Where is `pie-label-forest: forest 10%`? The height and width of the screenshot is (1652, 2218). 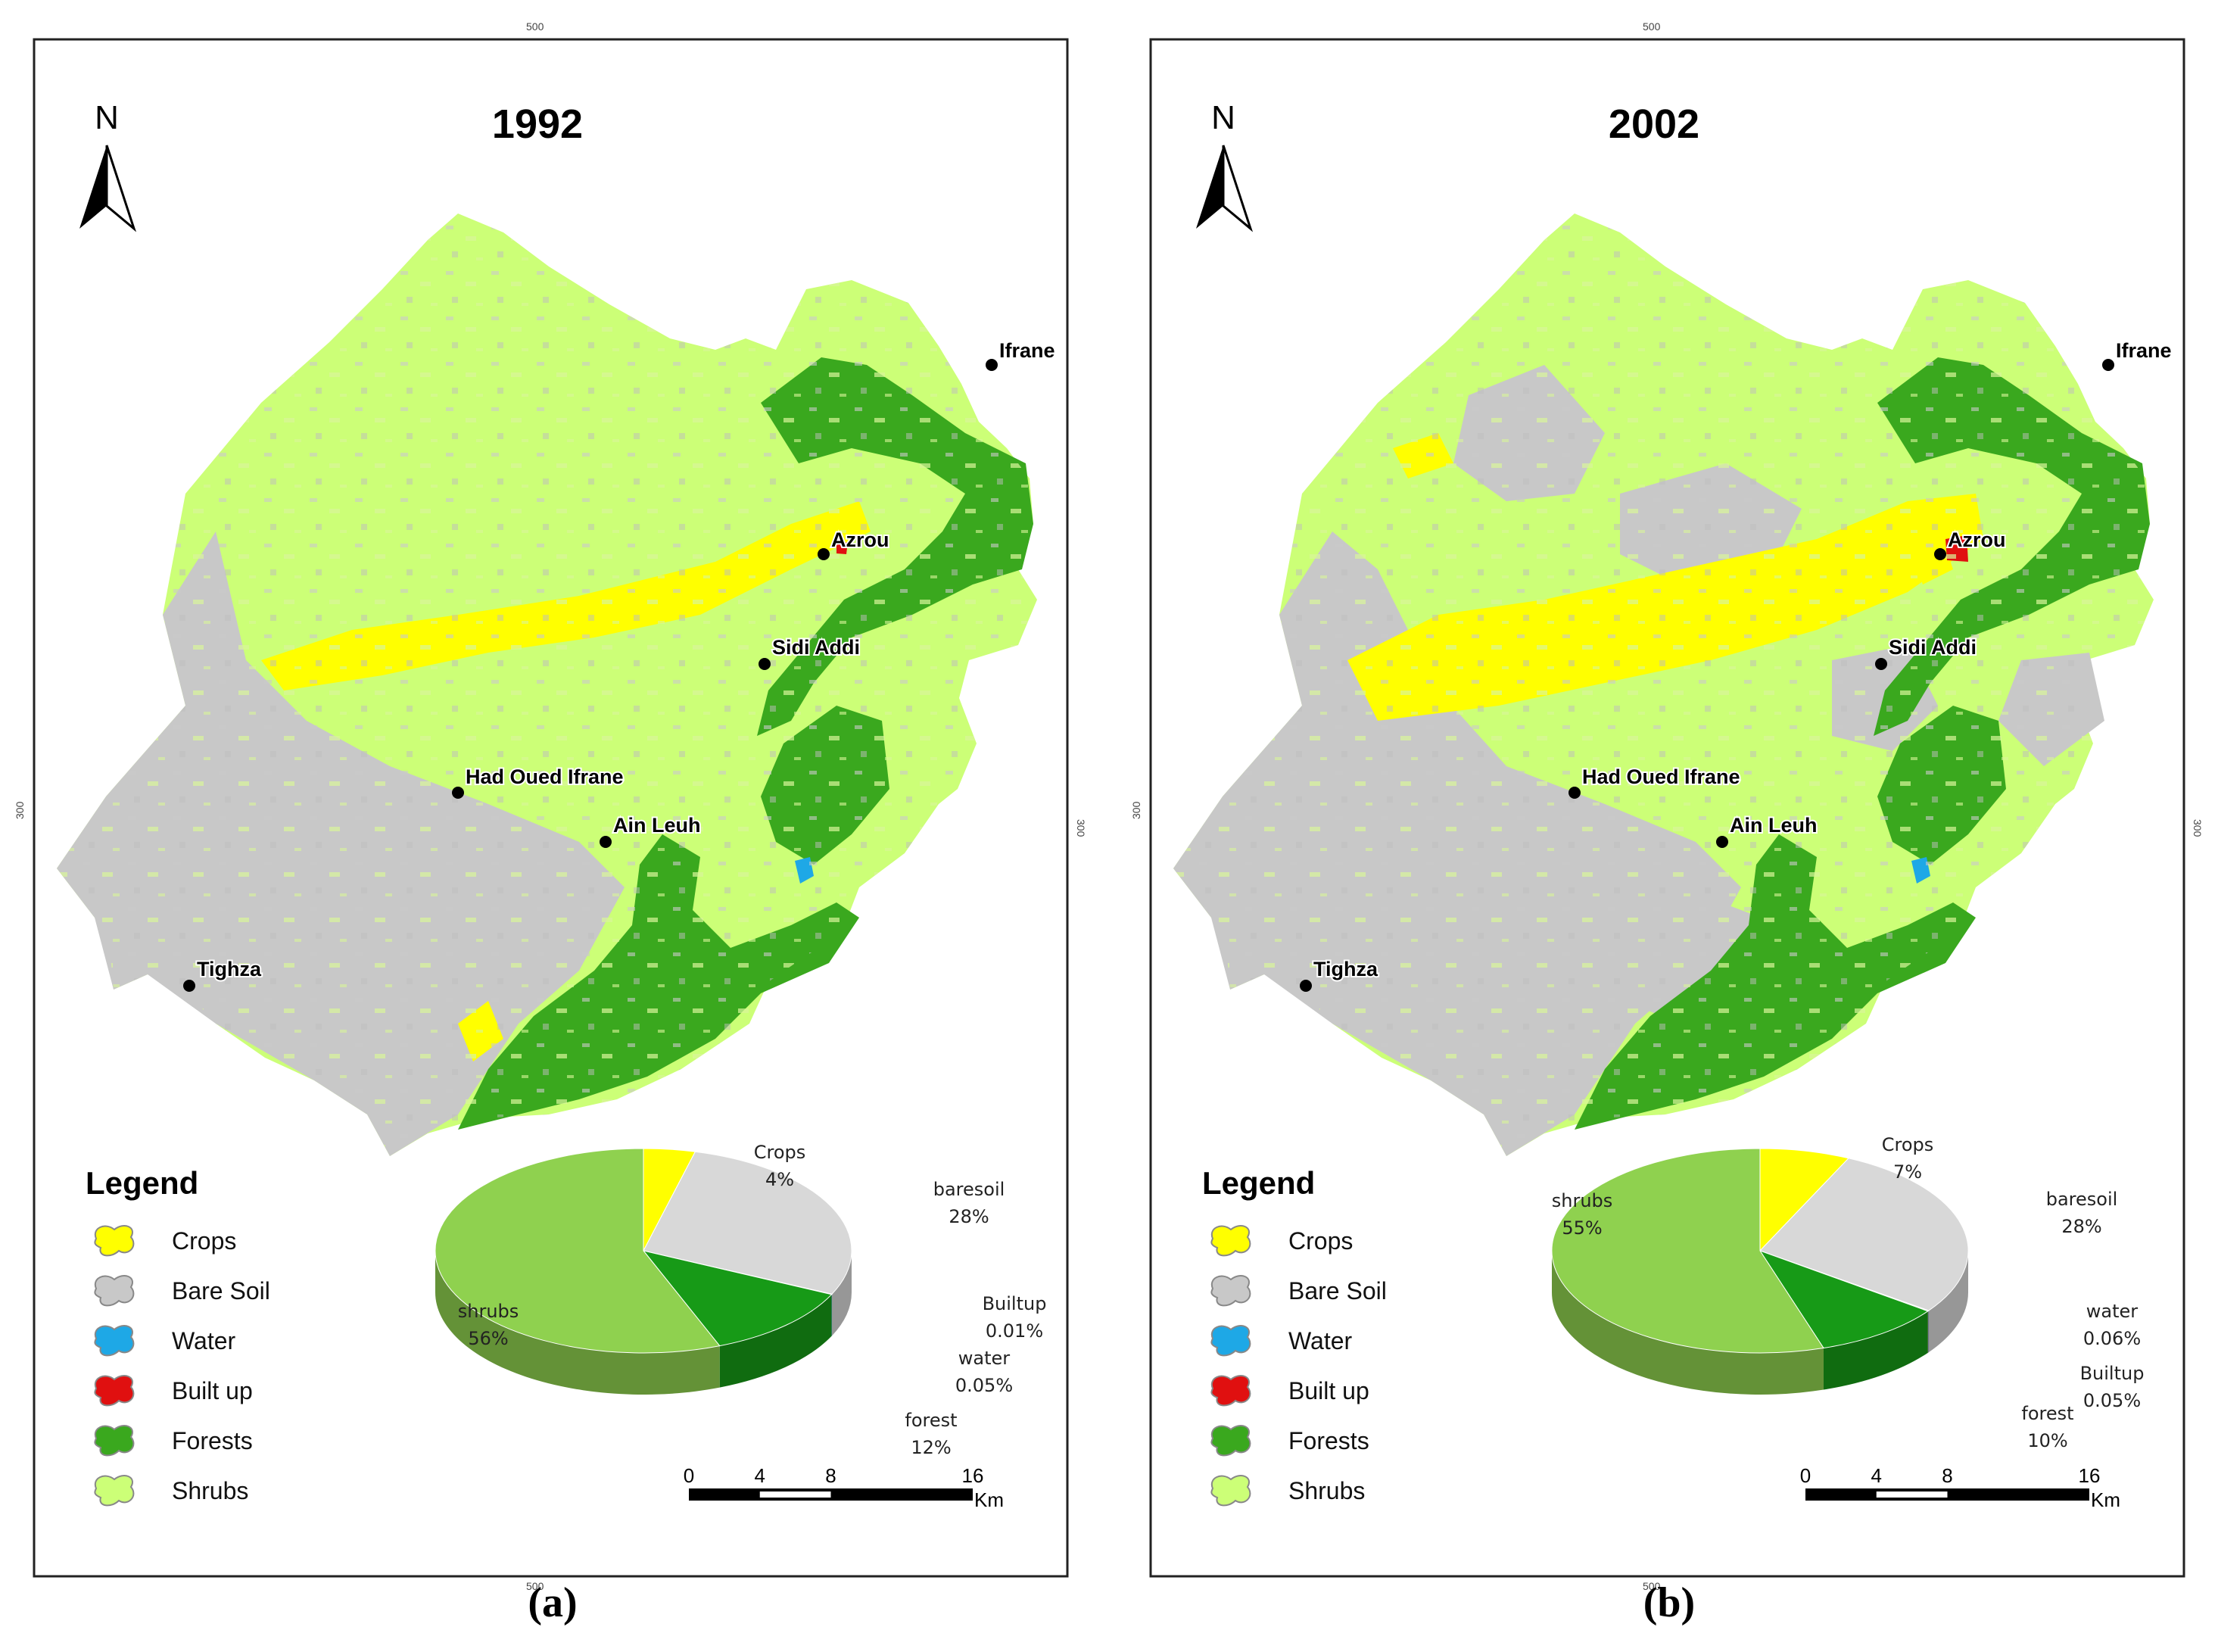
pie-label-forest: forest 10% is located at coordinates (2047, 1427).